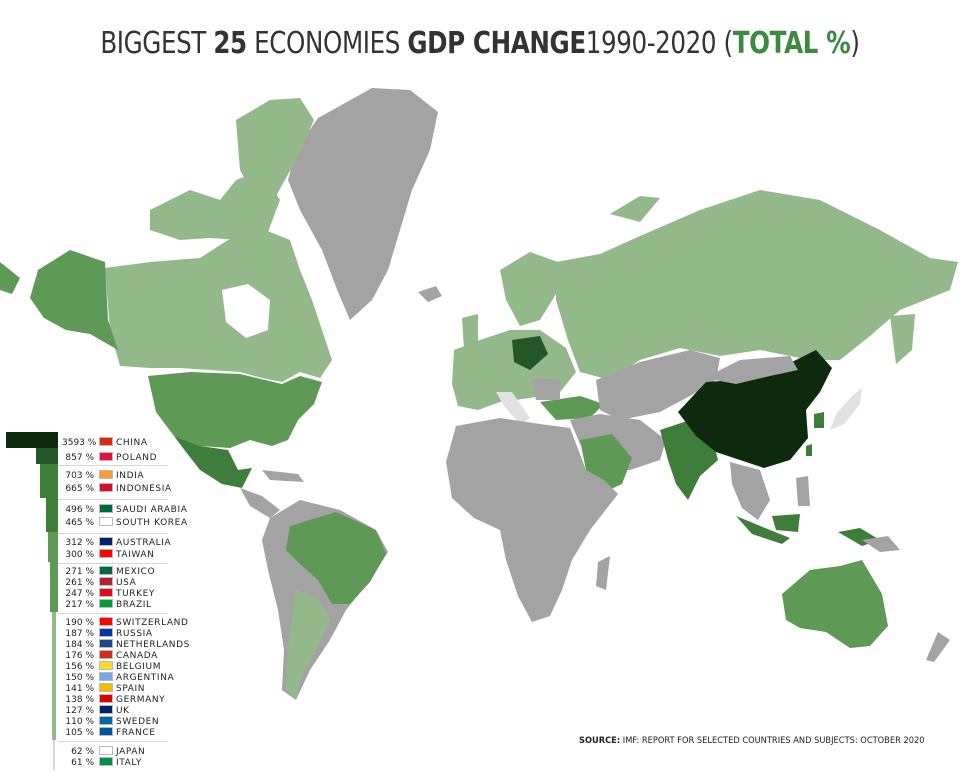 The image size is (960, 773). What do you see at coordinates (135, 555) in the screenshot?
I see `legend-country: TAIWAN` at bounding box center [135, 555].